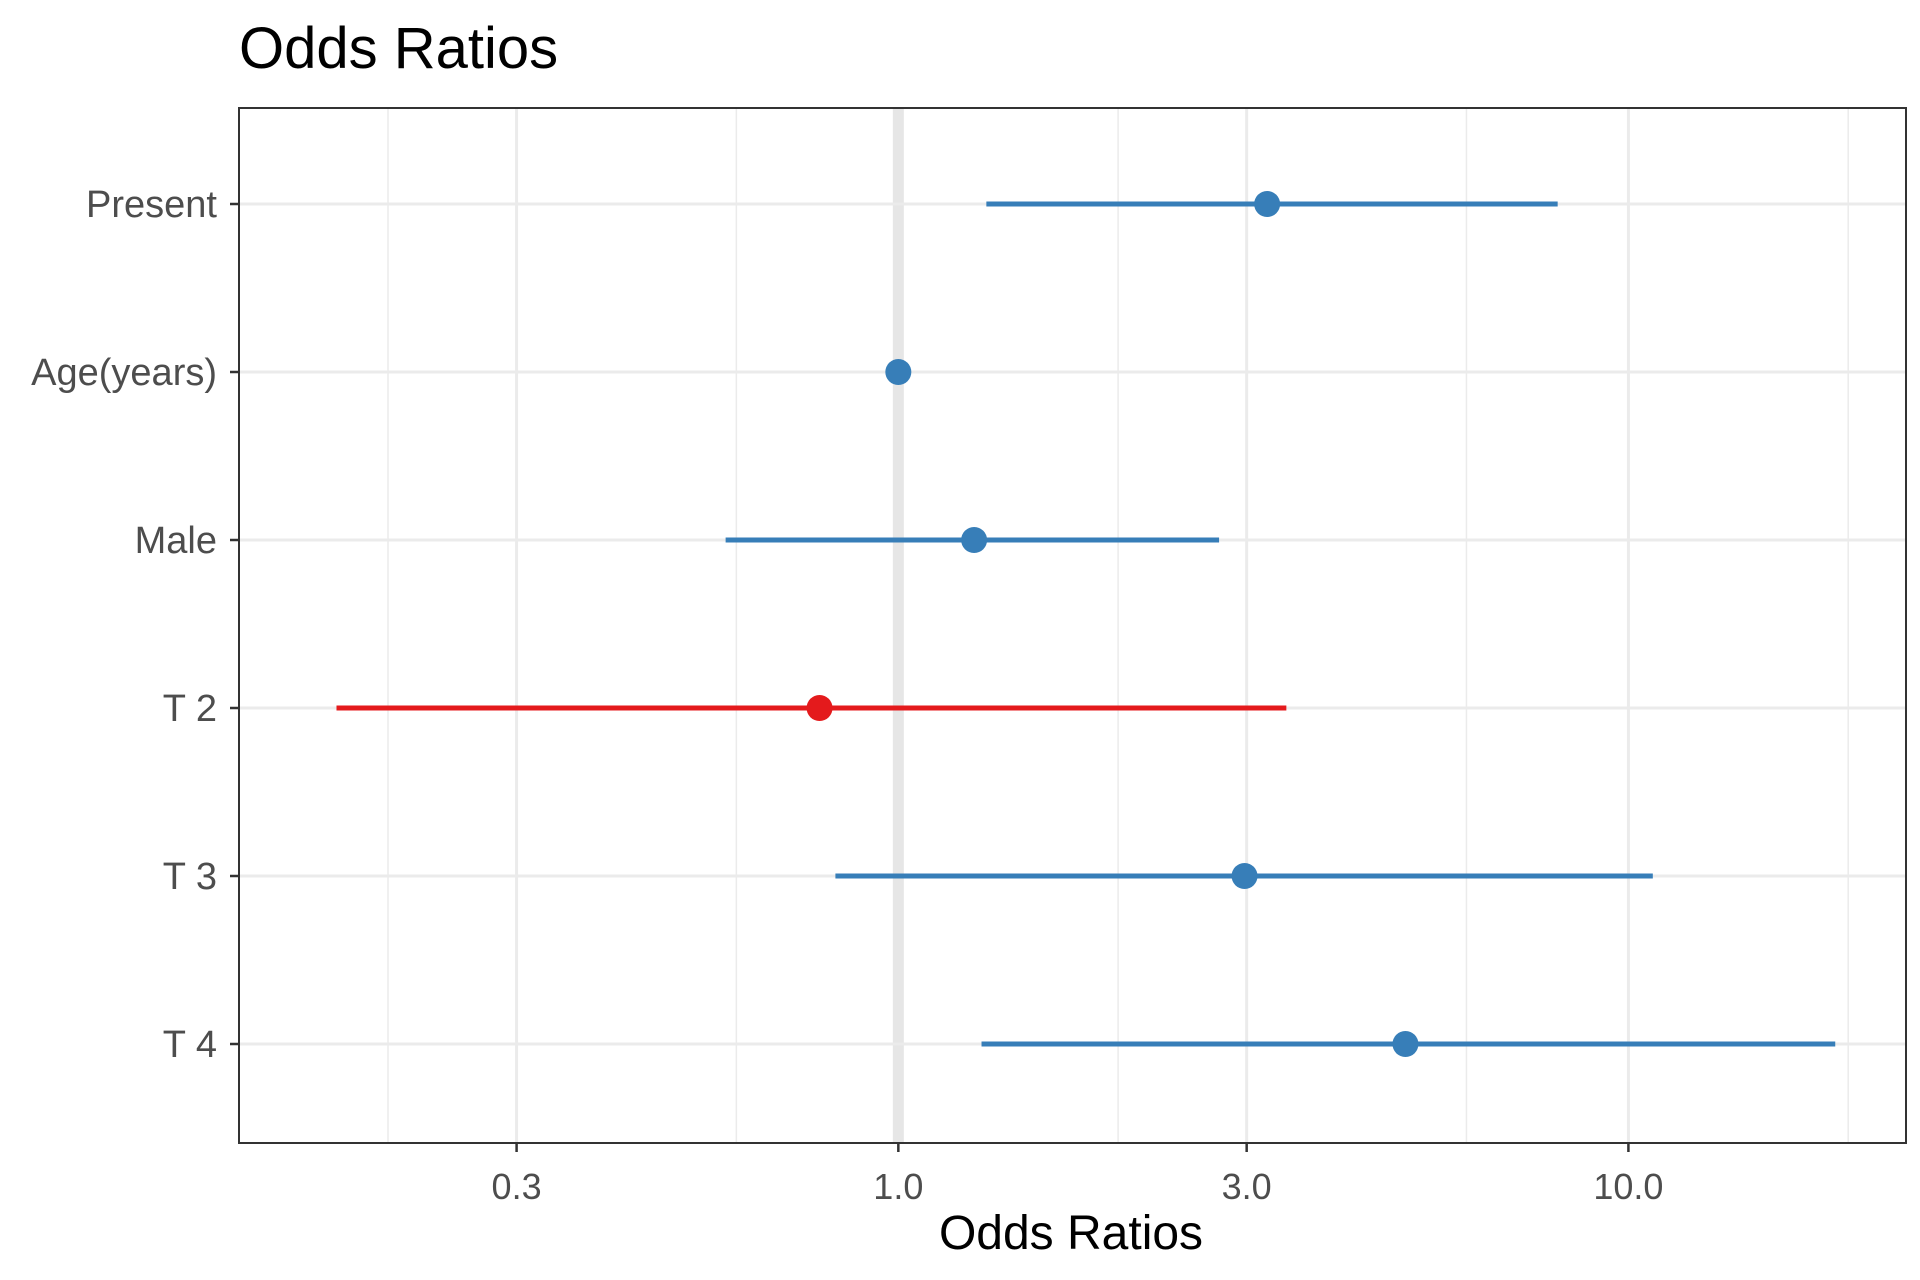  Describe the element at coordinates (176, 541) in the screenshot. I see `y-tick-label-2: Male` at that location.